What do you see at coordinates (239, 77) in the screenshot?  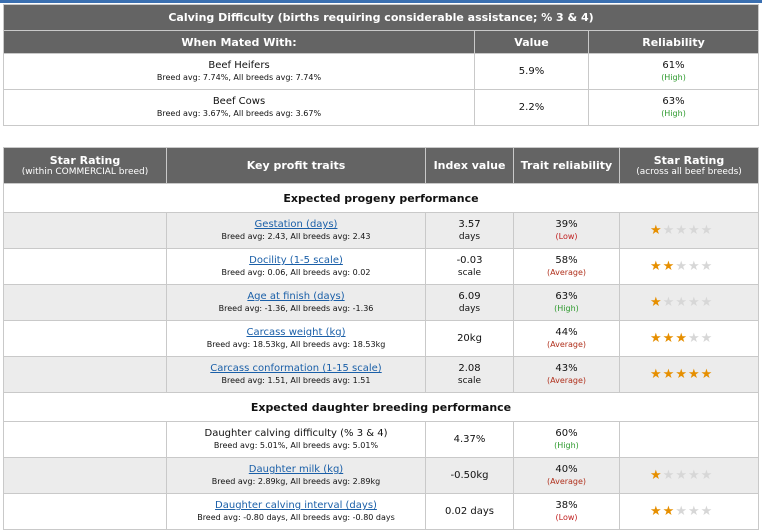 I see `mated-avg: Breed avg: 7.74%, All breeds avg: 7.74%` at bounding box center [239, 77].